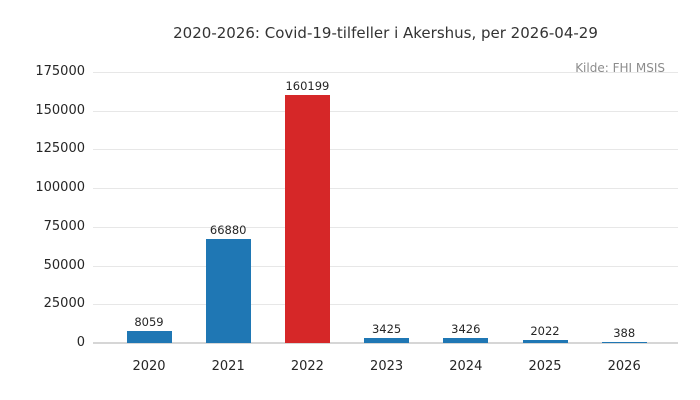  Describe the element at coordinates (64, 265) in the screenshot. I see `y-tick-label: 50000` at that location.